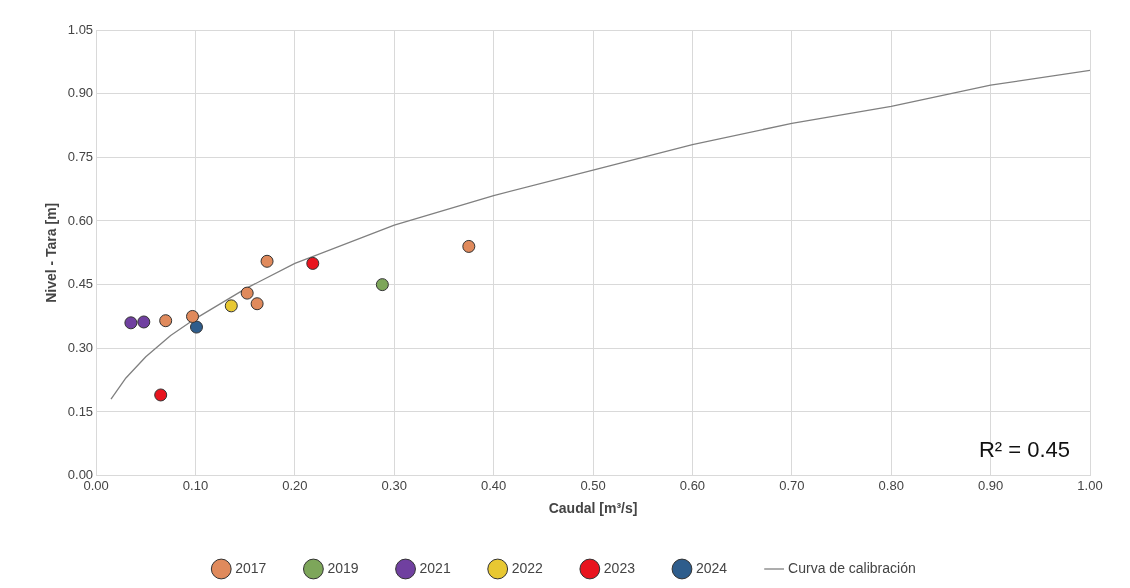 The height and width of the screenshot is (588, 1130). I want to click on legend-label: 2017, so click(251, 567).